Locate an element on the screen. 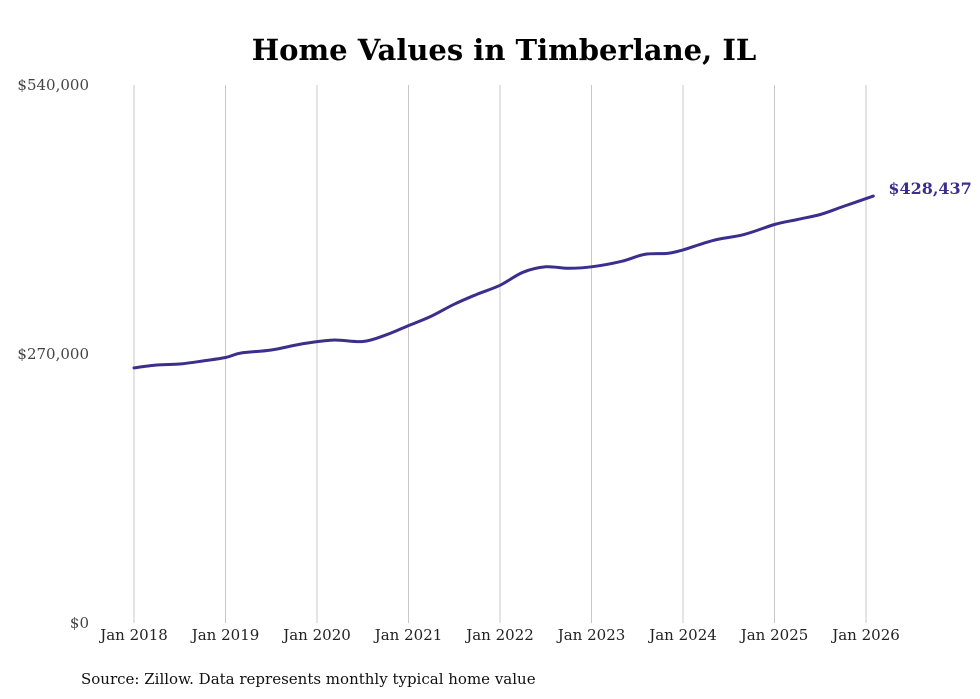  x-tick-label: Jan 2019 is located at coordinates (225, 635).